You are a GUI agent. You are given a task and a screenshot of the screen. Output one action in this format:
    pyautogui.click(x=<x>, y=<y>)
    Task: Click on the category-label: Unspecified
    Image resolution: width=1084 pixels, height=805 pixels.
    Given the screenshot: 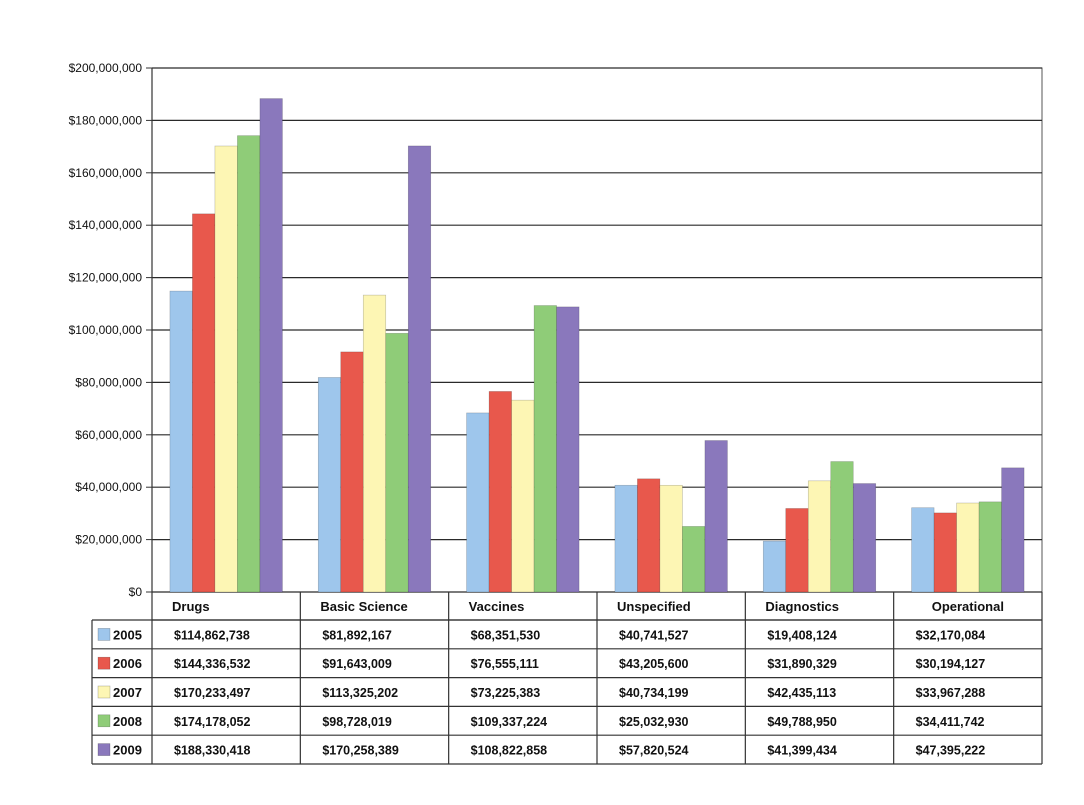 What is the action you would take?
    pyautogui.click(x=654, y=606)
    